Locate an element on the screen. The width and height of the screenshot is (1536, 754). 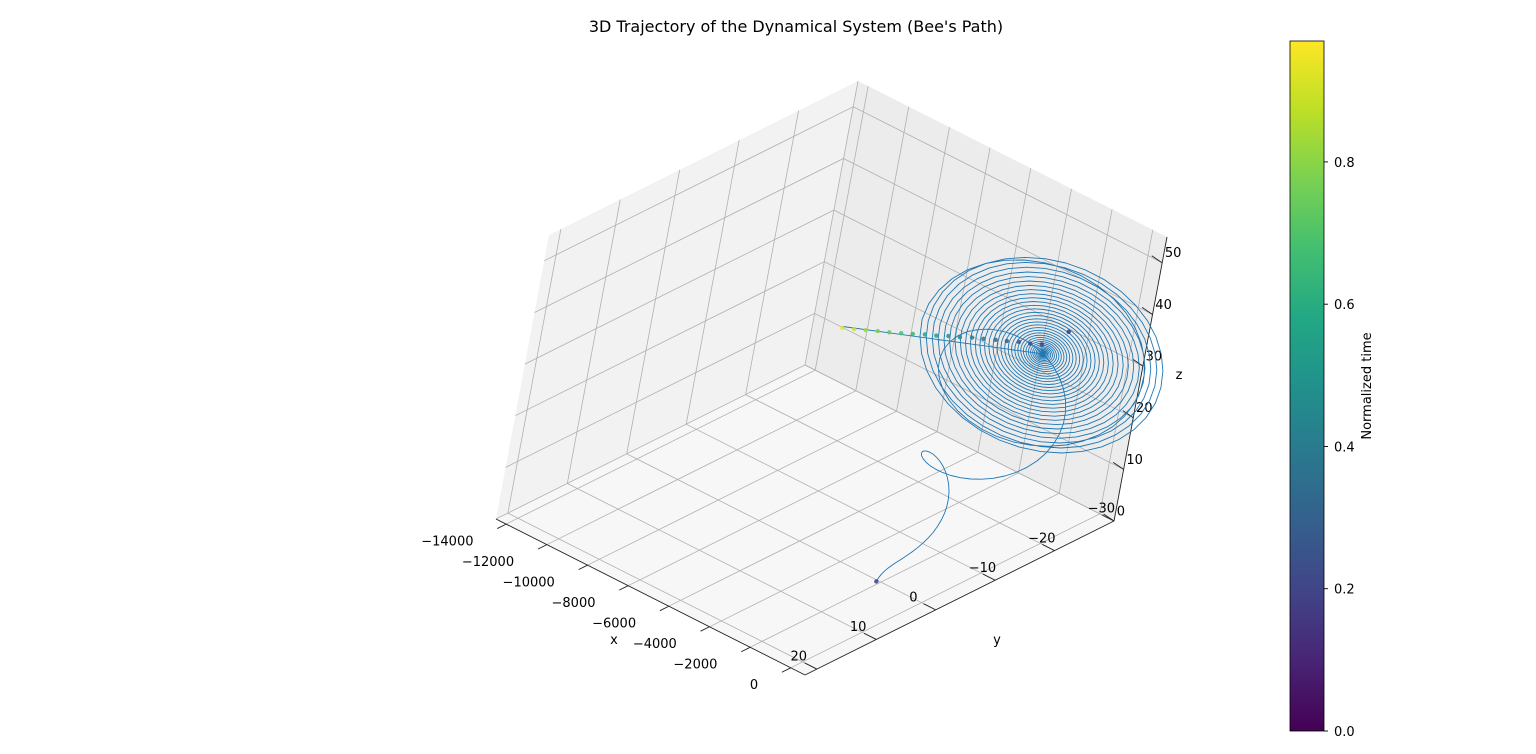
z-tick-label: 40 is located at coordinates (1163, 305).